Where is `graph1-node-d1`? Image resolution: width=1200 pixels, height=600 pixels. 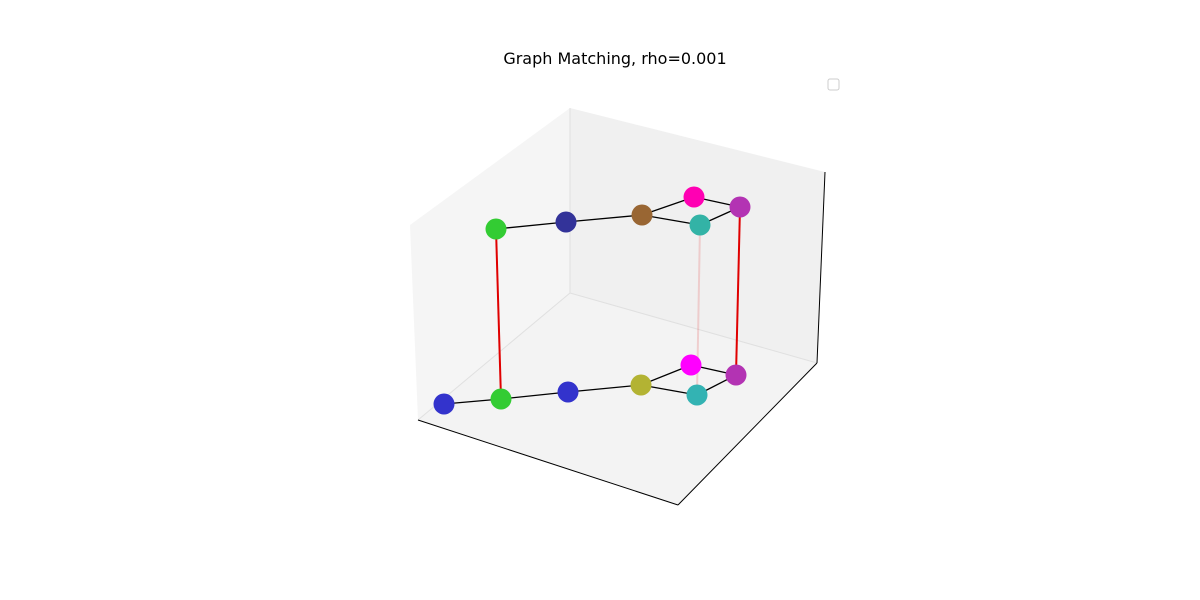 graph1-node-d1 is located at coordinates (641, 385).